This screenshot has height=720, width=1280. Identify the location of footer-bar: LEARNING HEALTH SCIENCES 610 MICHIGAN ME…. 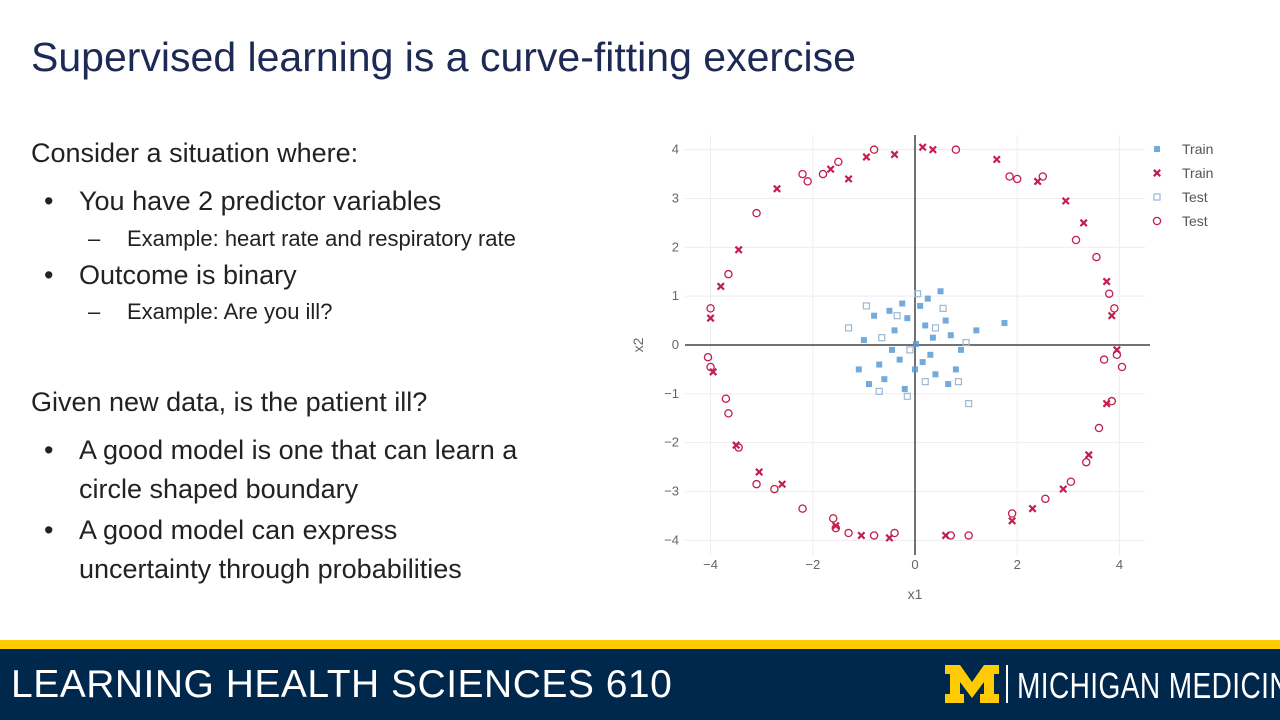
(640, 684).